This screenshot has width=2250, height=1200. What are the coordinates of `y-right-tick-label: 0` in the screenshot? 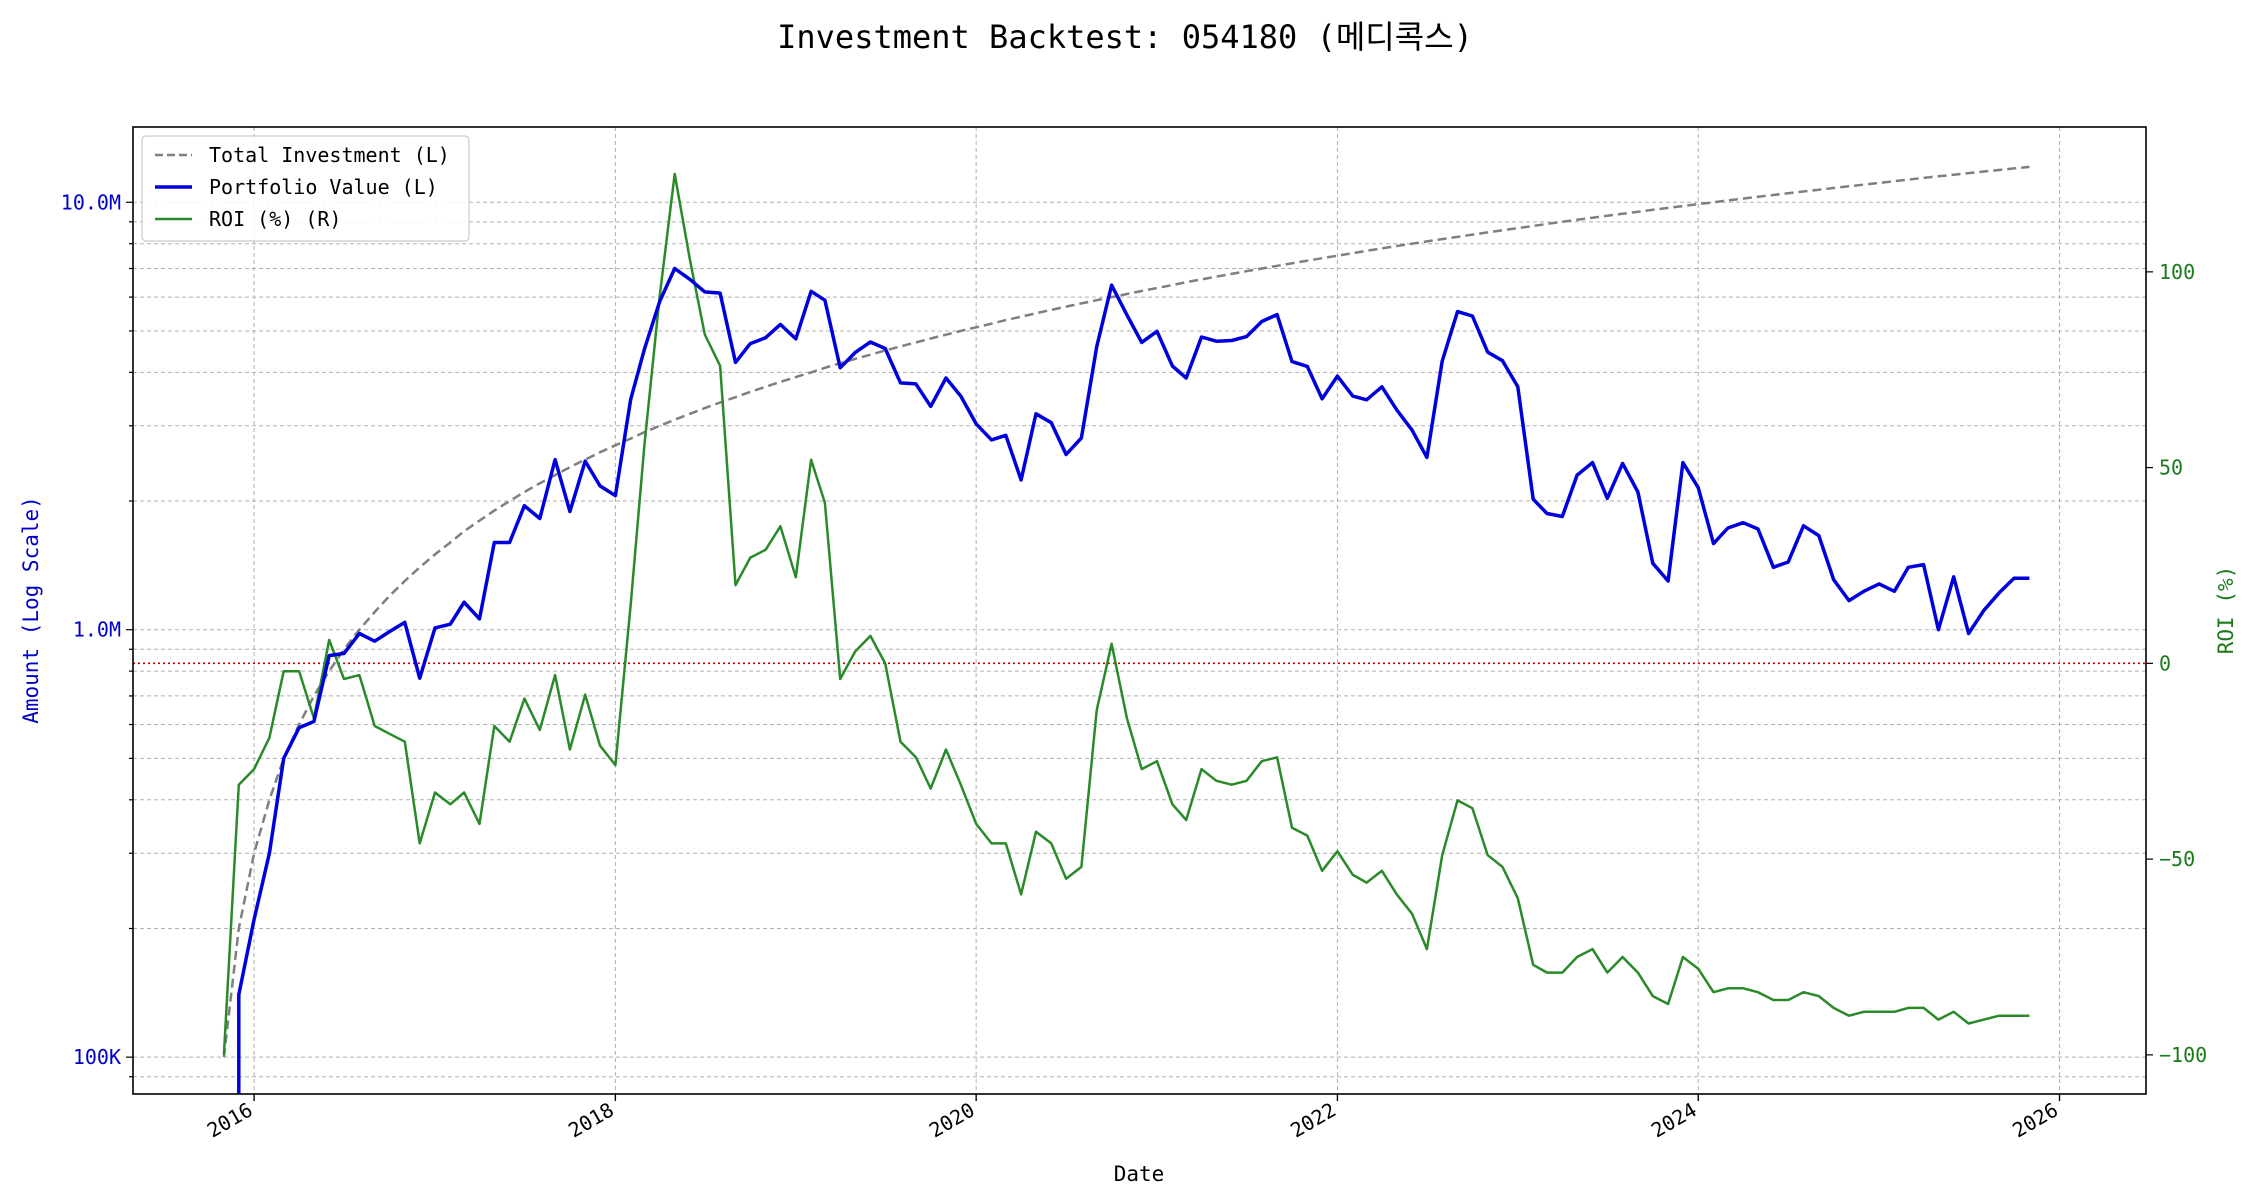 It's located at (2165, 663).